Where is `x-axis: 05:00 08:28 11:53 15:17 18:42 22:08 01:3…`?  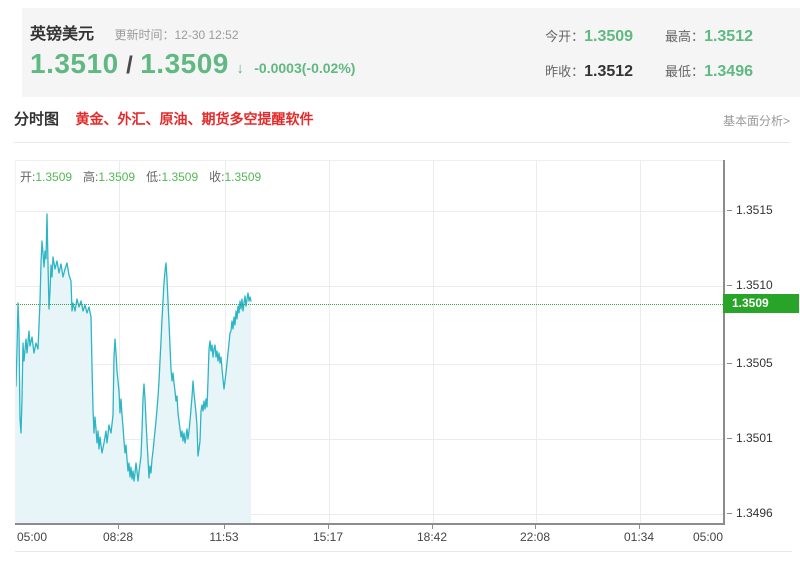 x-axis: 05:00 08:28 11:53 15:17 18:42 22:08 01:3… is located at coordinates (369, 535).